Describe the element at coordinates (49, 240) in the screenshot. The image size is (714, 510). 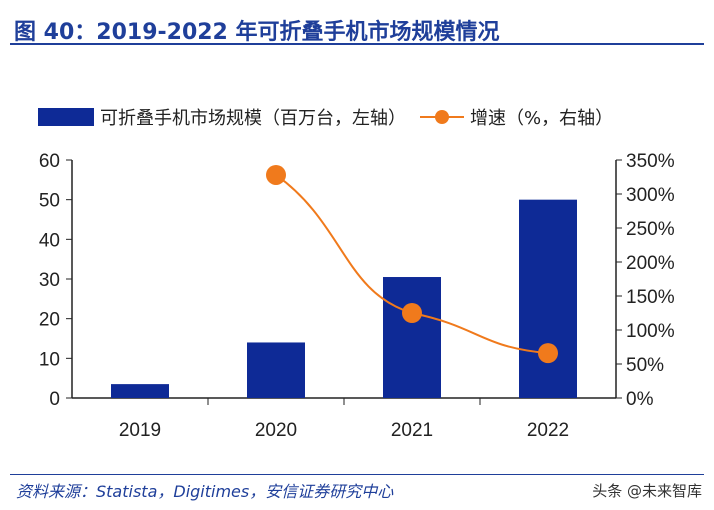
I see `left-tick-label: 40` at that location.